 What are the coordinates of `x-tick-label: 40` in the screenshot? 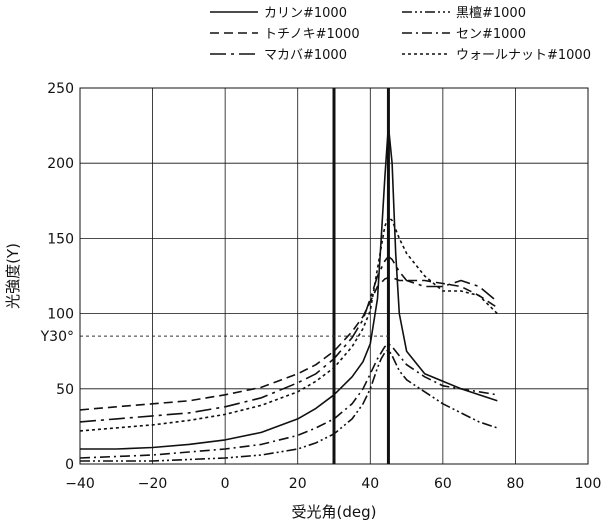 It's located at (370, 484).